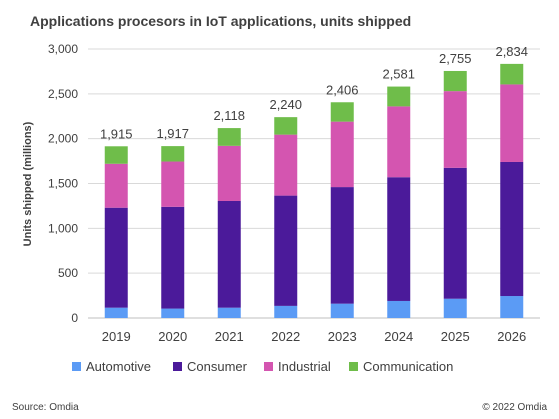  Describe the element at coordinates (63, 139) in the screenshot. I see `y-tick-label: 2,000` at that location.